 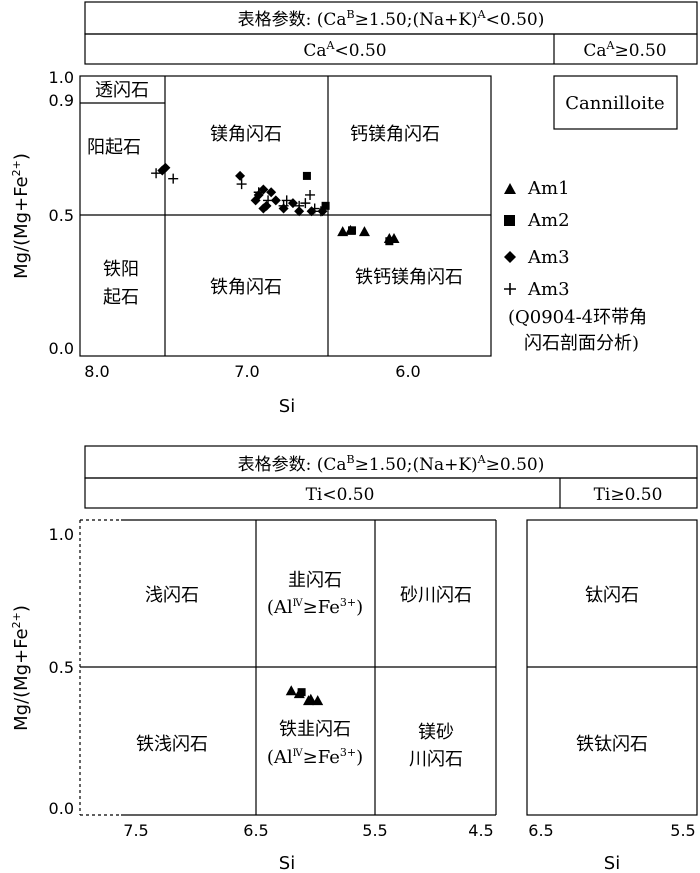 What do you see at coordinates (436, 759) in the screenshot?
I see `field-mg-sadanagaite-2: 川闪石` at bounding box center [436, 759].